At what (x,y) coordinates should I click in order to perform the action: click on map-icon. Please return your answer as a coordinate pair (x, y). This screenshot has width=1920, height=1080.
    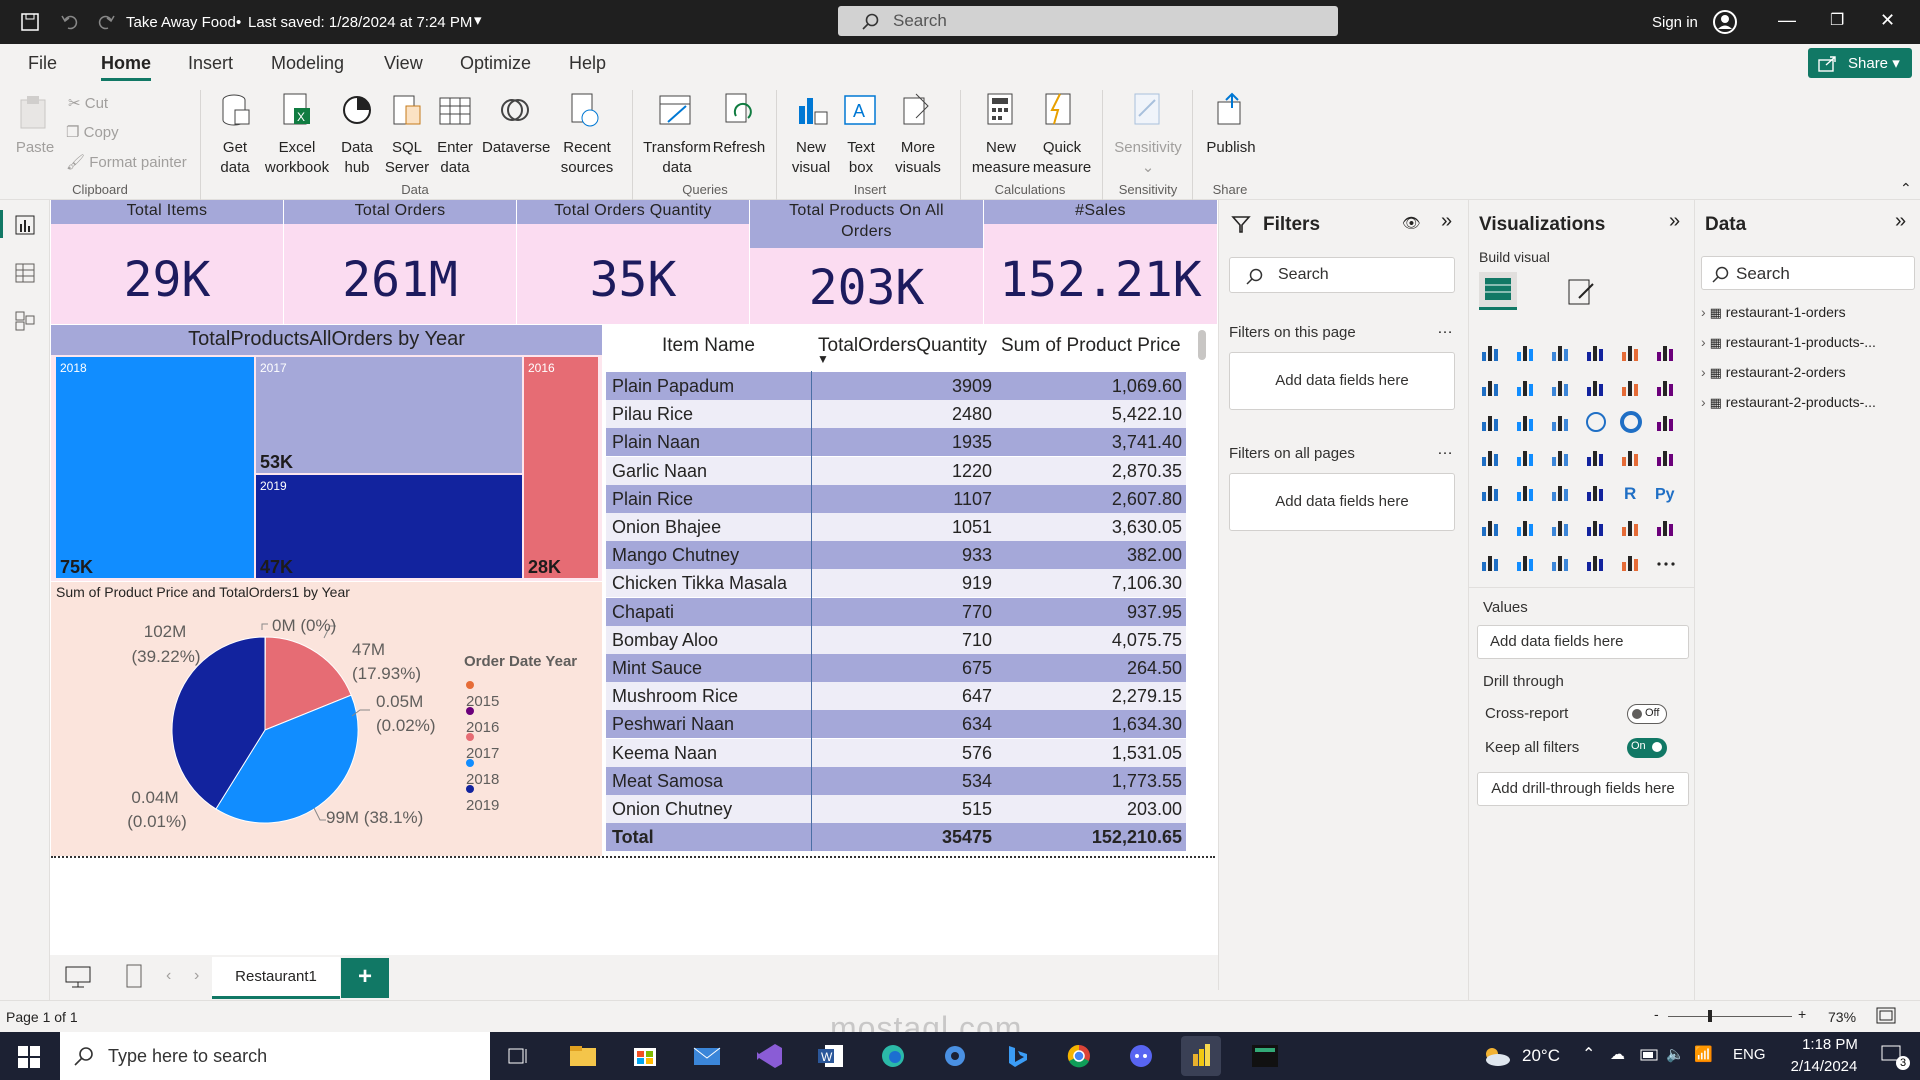
    Looking at the image, I should click on (1491, 457).